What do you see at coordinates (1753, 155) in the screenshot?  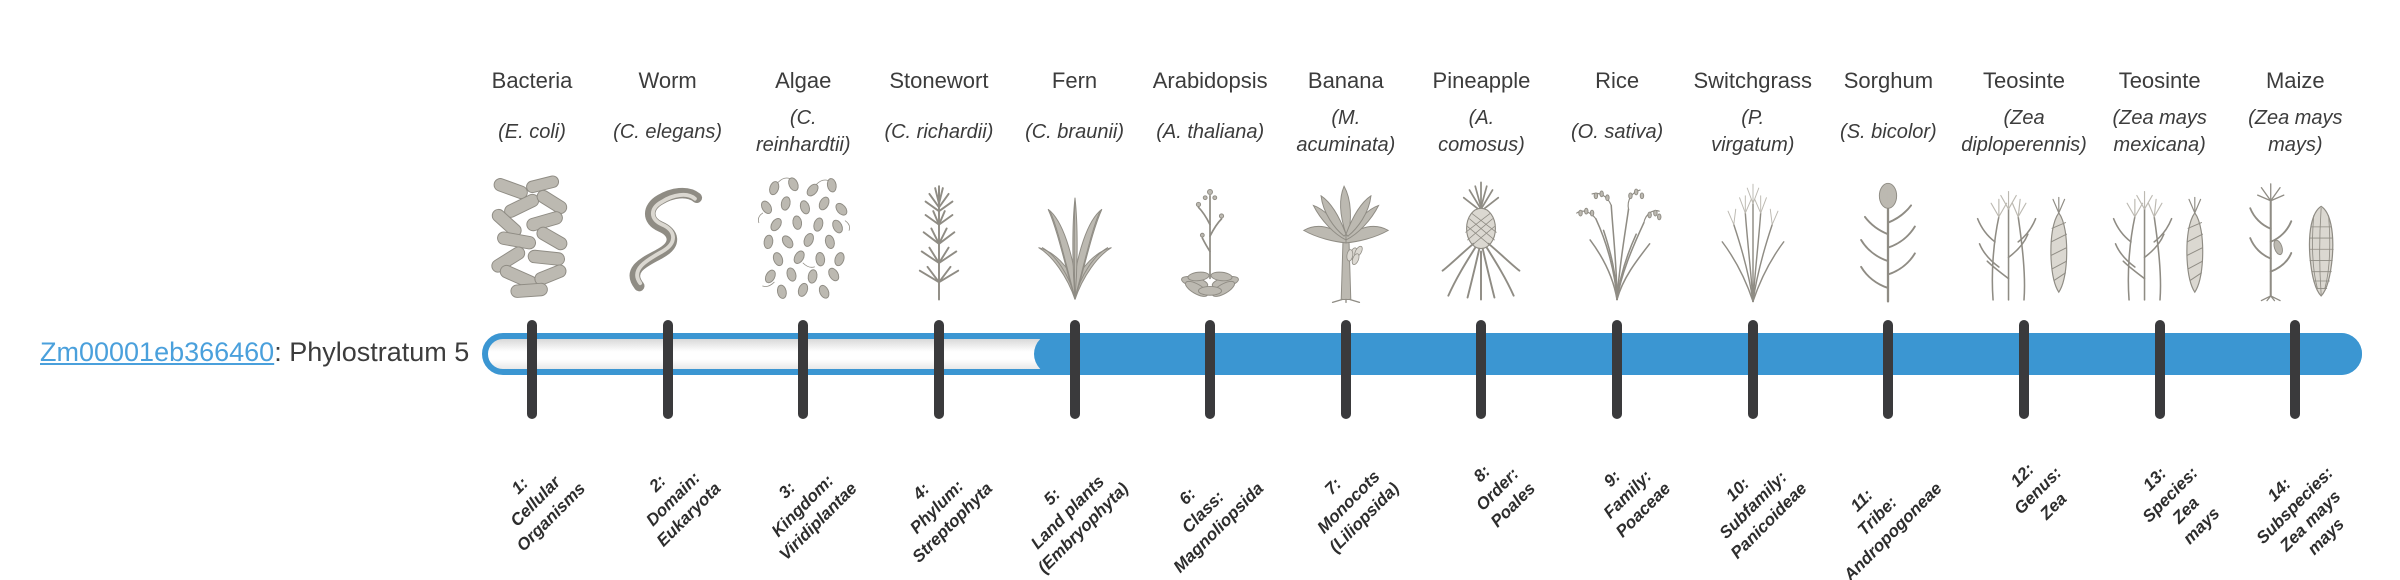 I see `taxon-column-switchgrass-10: Switchgrass (P. virgatum)` at bounding box center [1753, 155].